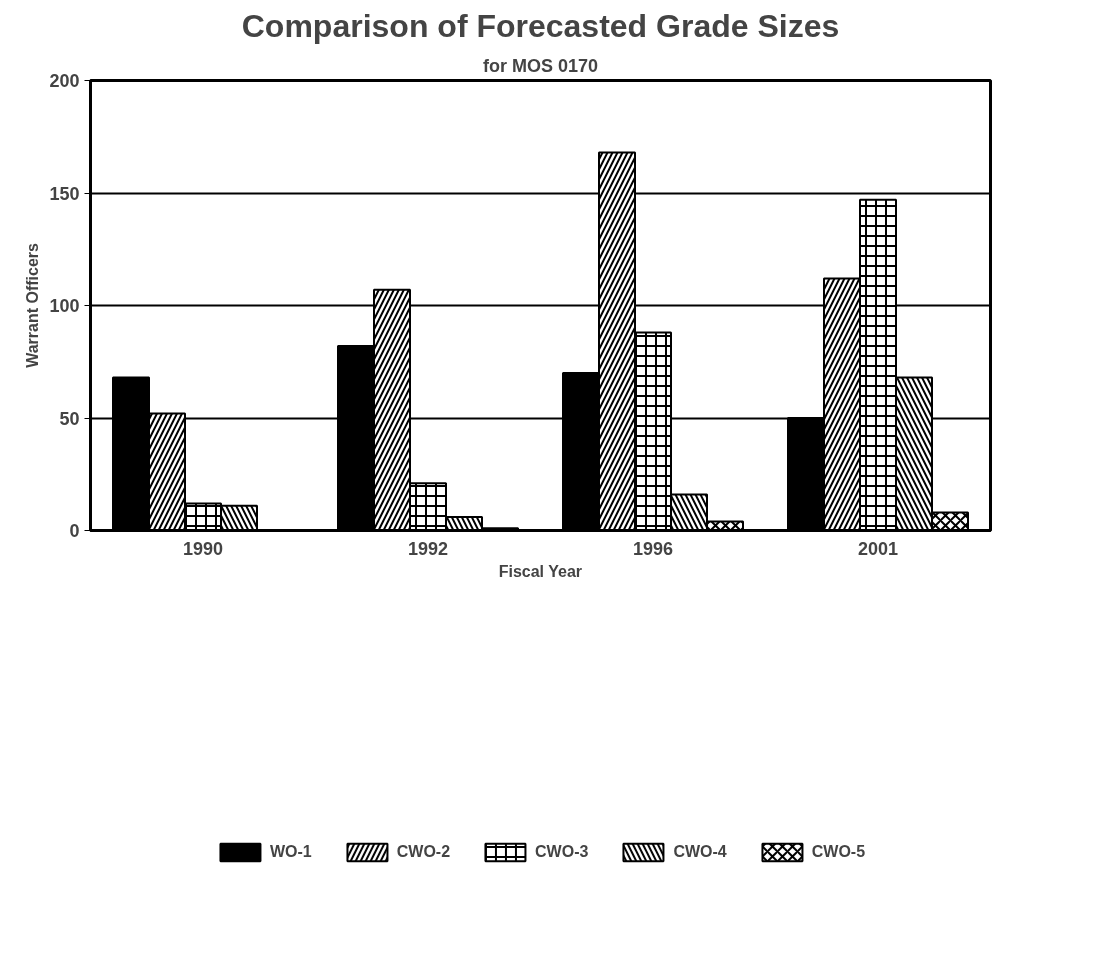  Describe the element at coordinates (540, 65) in the screenshot. I see `chart-subtitle: for MOS 0170` at that location.